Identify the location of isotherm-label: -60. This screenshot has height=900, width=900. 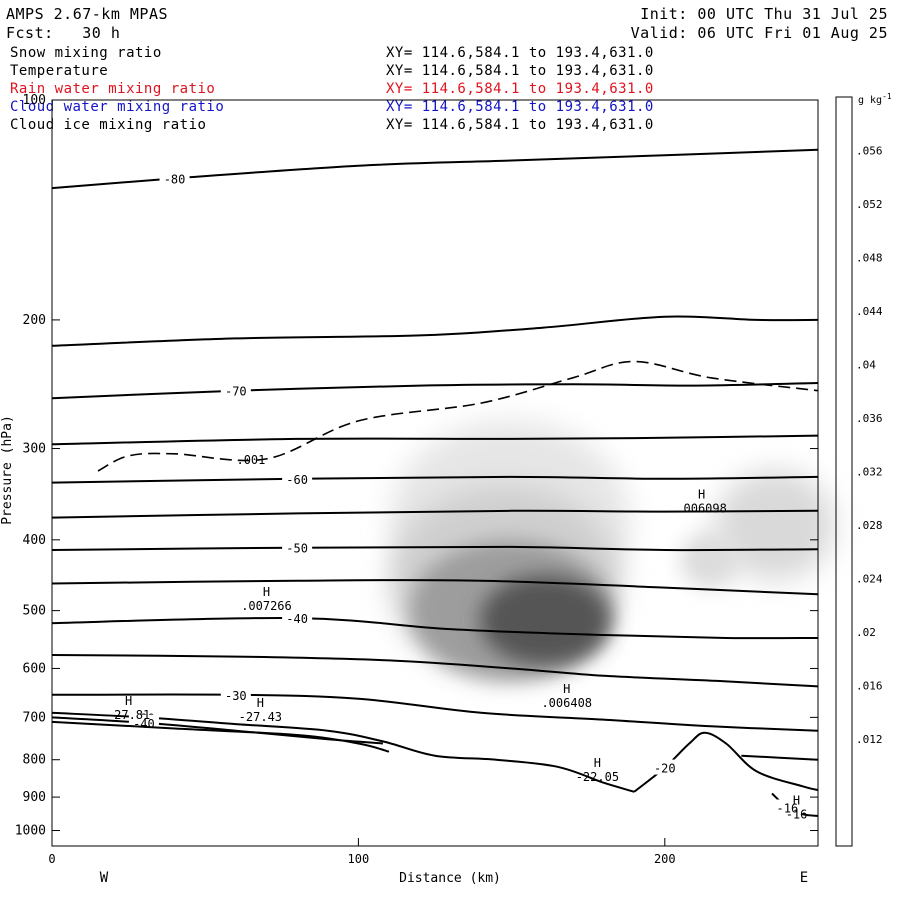
(297, 480).